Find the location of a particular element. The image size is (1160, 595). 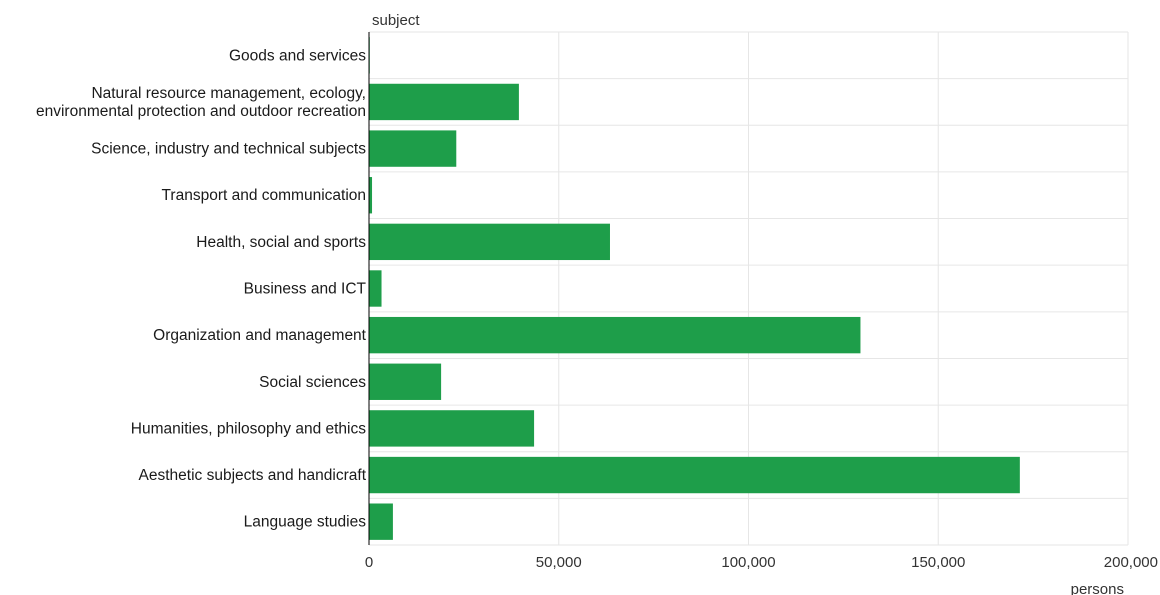

x-tick-label: 50,000 is located at coordinates (559, 562).